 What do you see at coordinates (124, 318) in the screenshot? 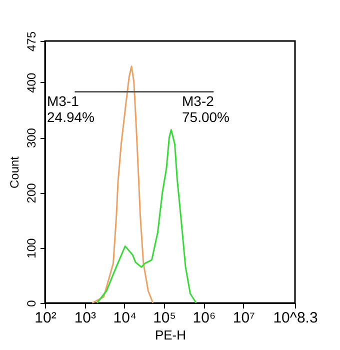
I see `x-tick-label: 10⁴` at bounding box center [124, 318].